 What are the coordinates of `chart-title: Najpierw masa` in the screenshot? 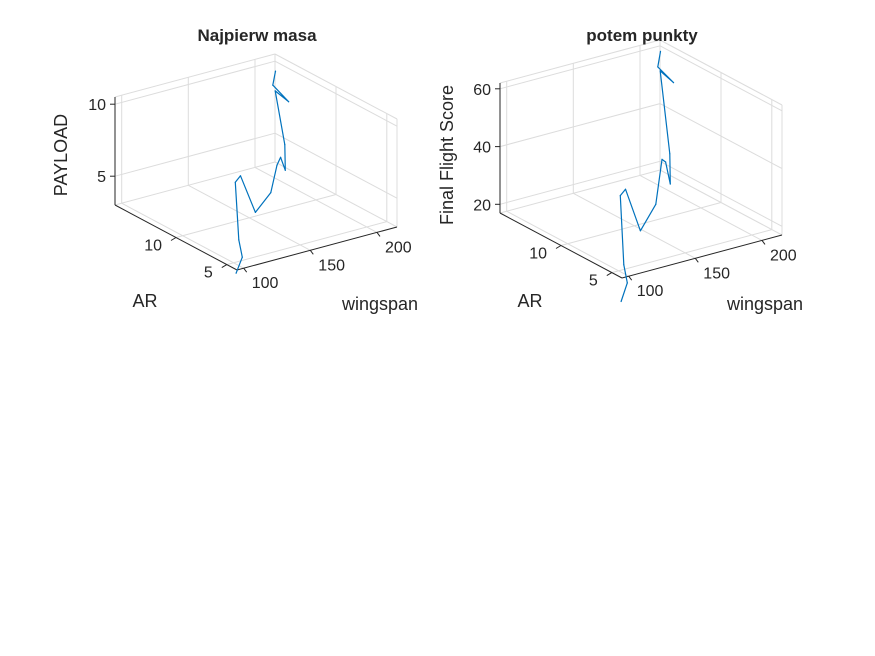 It's located at (257, 35).